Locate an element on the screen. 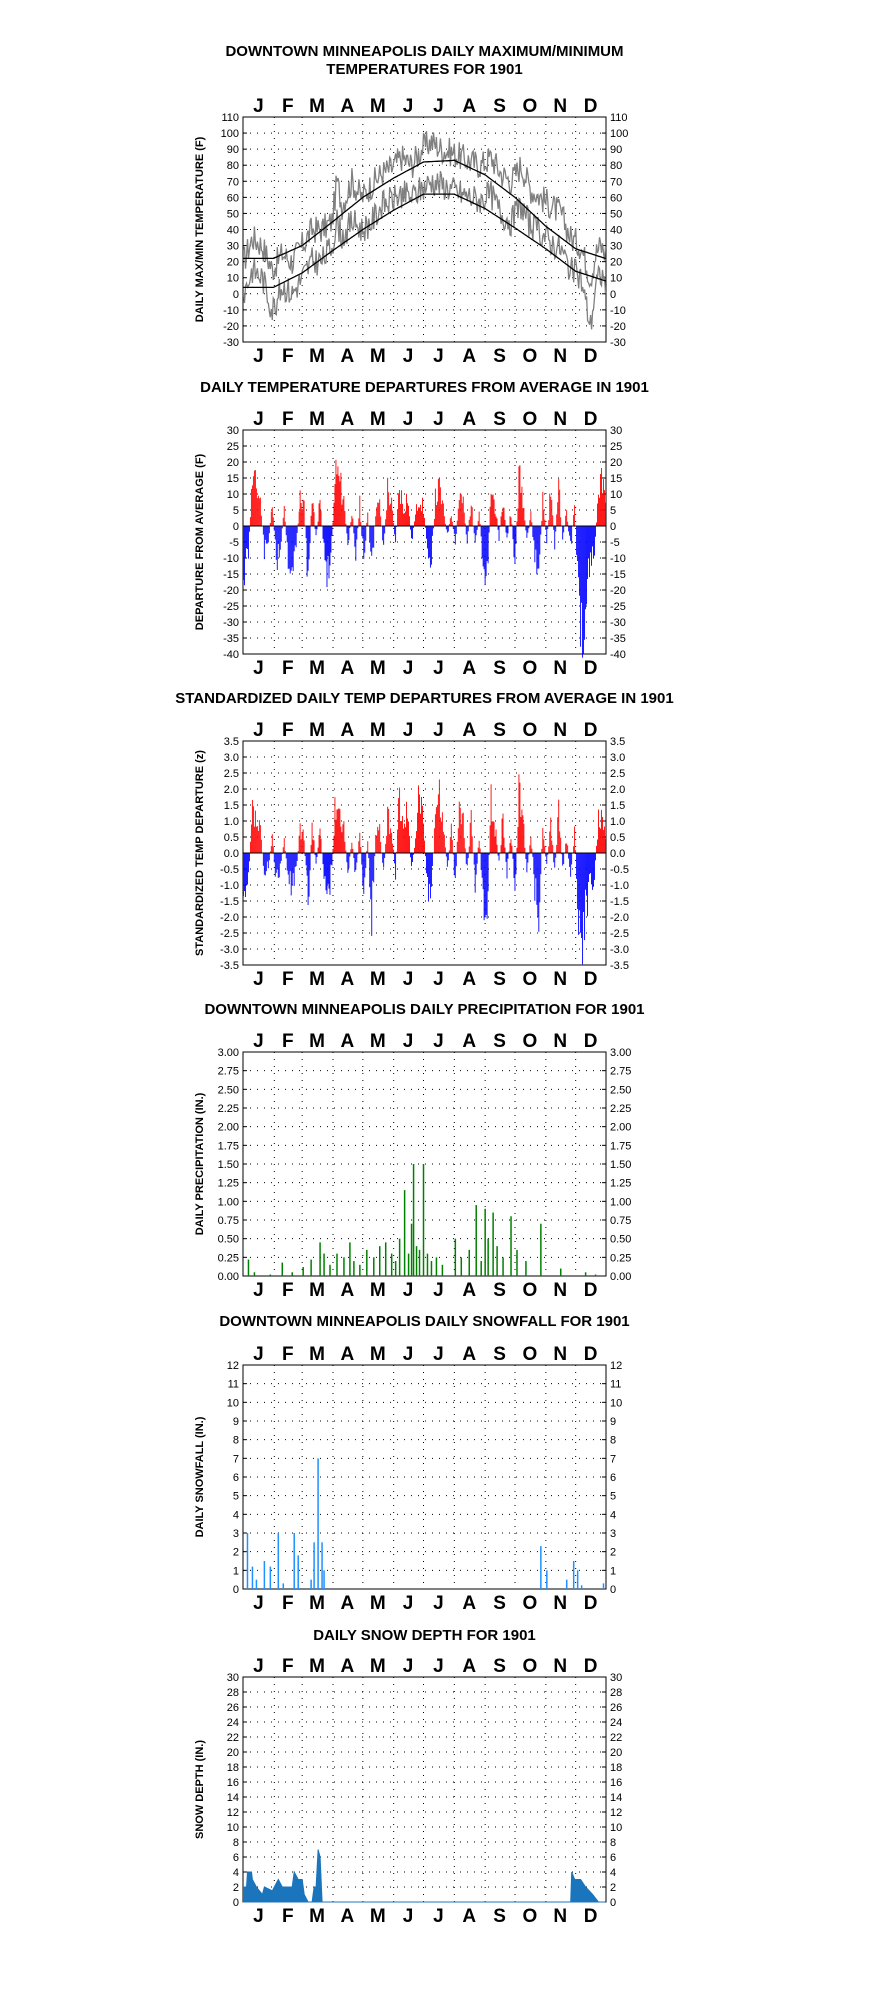 This screenshot has height=1994, width=883. month-label-top: M is located at coordinates (317, 1666).